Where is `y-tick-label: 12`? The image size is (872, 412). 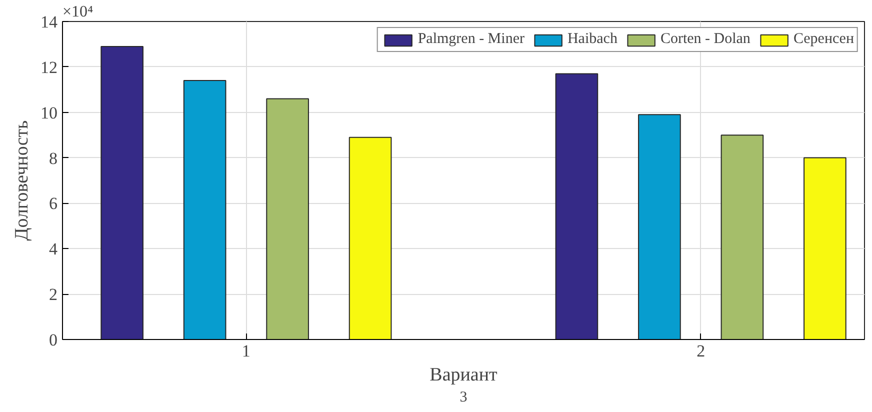 y-tick-label: 12 is located at coordinates (49, 67).